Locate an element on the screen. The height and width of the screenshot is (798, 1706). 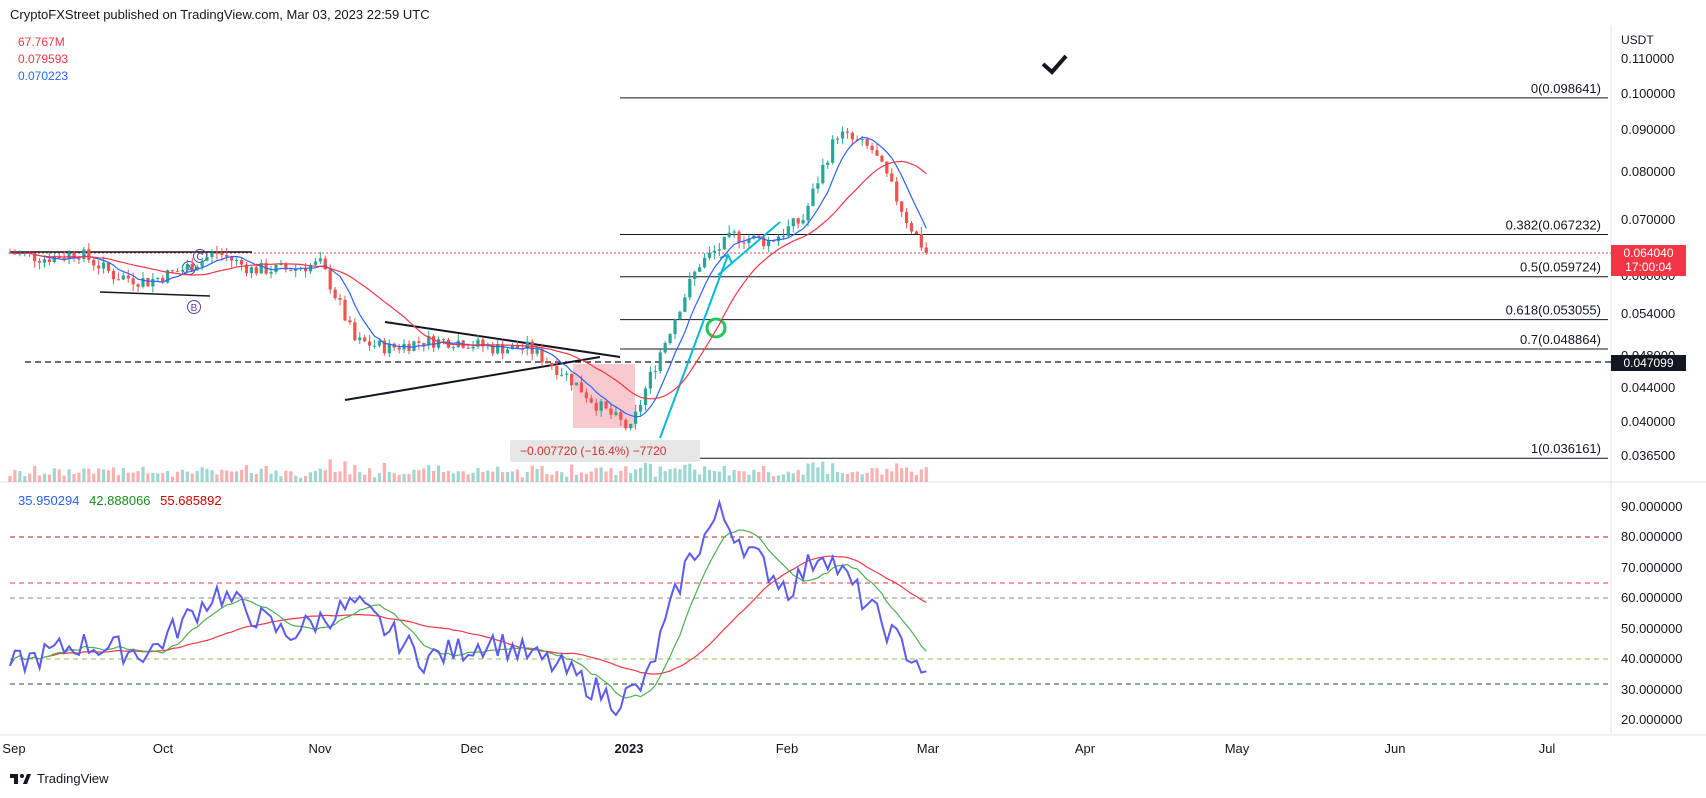
time-label: Nov is located at coordinates (320, 748).